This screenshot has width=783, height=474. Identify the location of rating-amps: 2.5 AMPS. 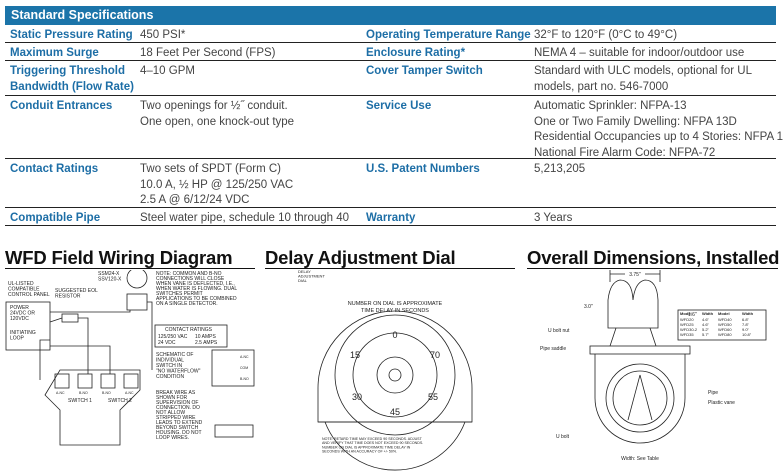
(206, 343).